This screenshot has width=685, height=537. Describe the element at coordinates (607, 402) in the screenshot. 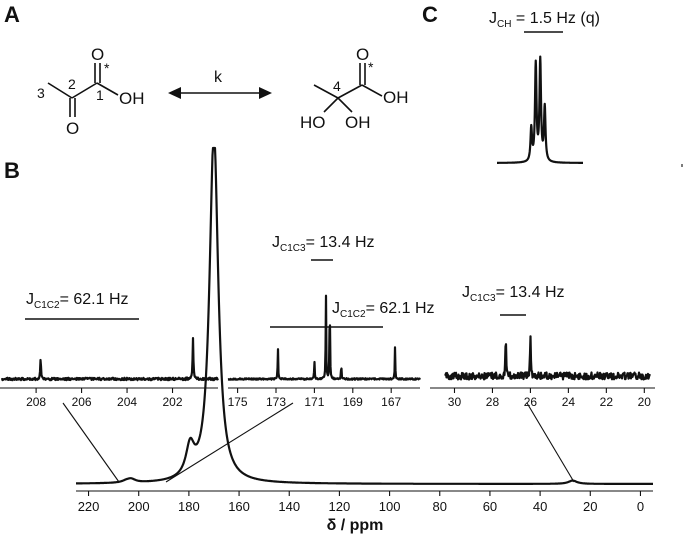

I see `inset-c3-tick-label: 22` at that location.